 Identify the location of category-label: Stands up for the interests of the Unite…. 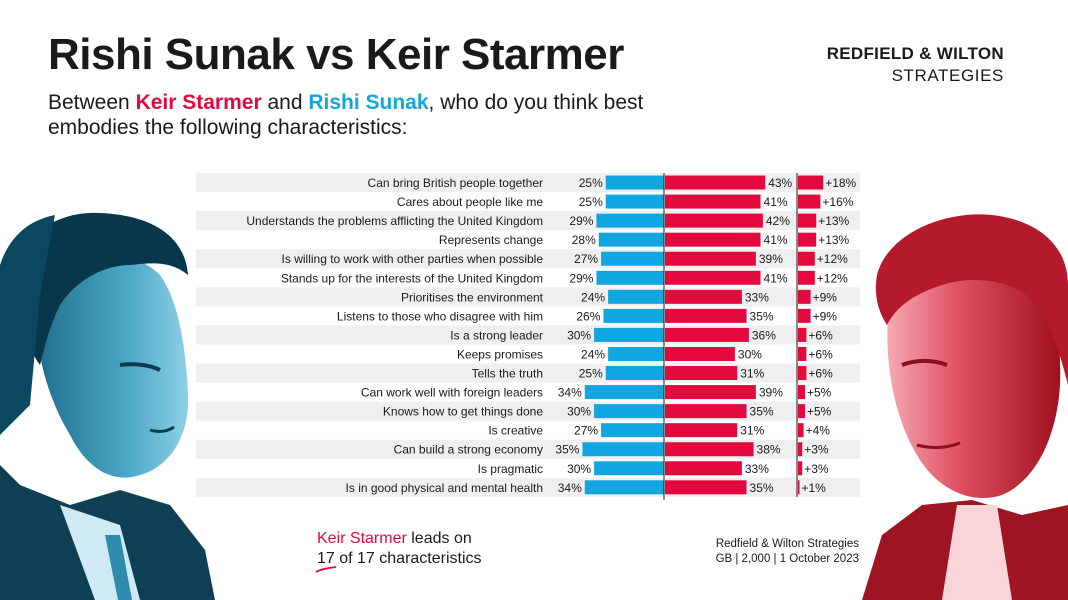
(412, 278).